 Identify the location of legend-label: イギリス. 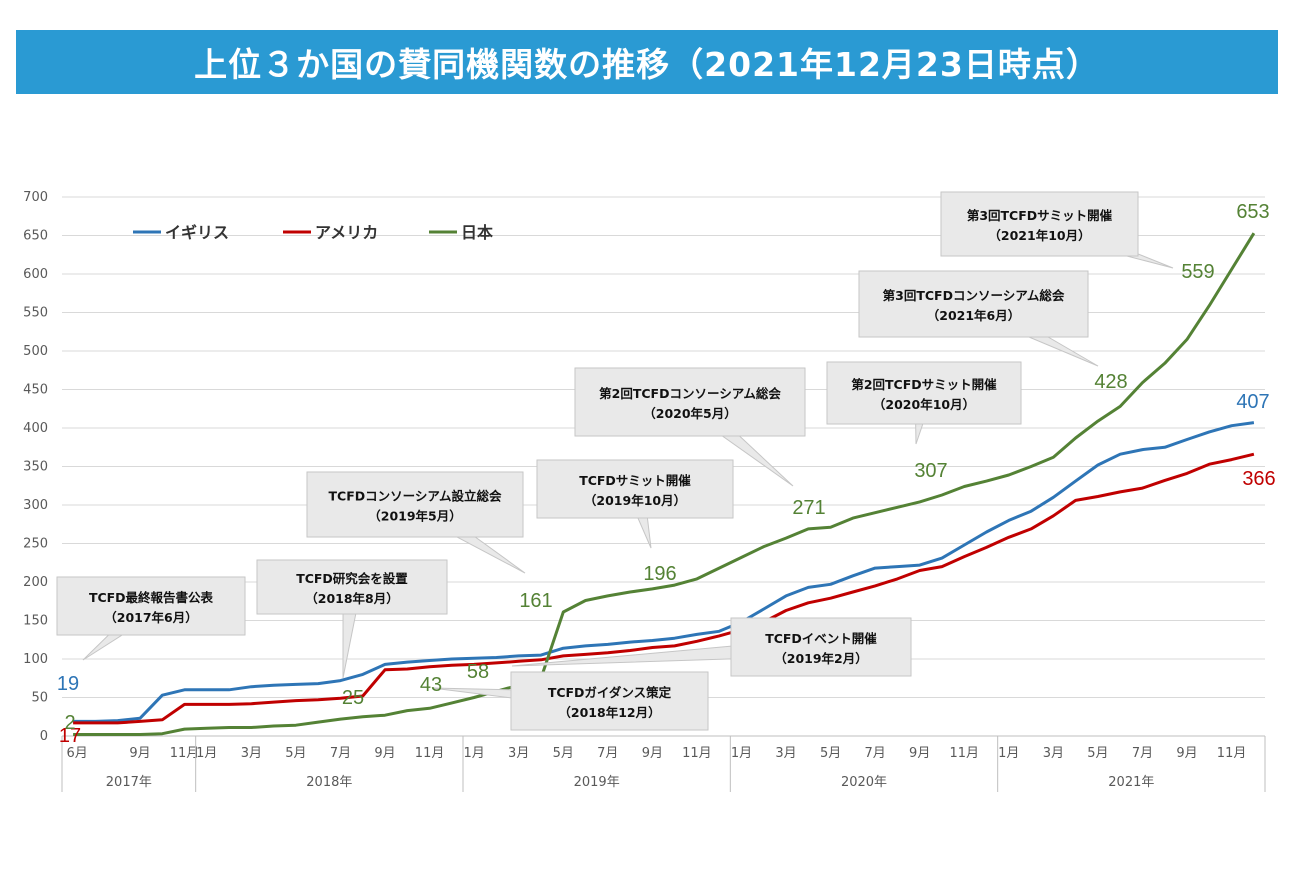
(197, 232).